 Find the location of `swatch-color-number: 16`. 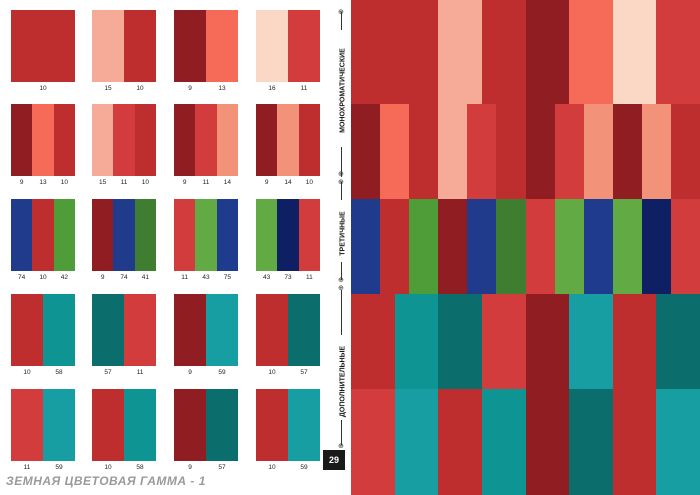

swatch-color-number: 16 is located at coordinates (272, 88).